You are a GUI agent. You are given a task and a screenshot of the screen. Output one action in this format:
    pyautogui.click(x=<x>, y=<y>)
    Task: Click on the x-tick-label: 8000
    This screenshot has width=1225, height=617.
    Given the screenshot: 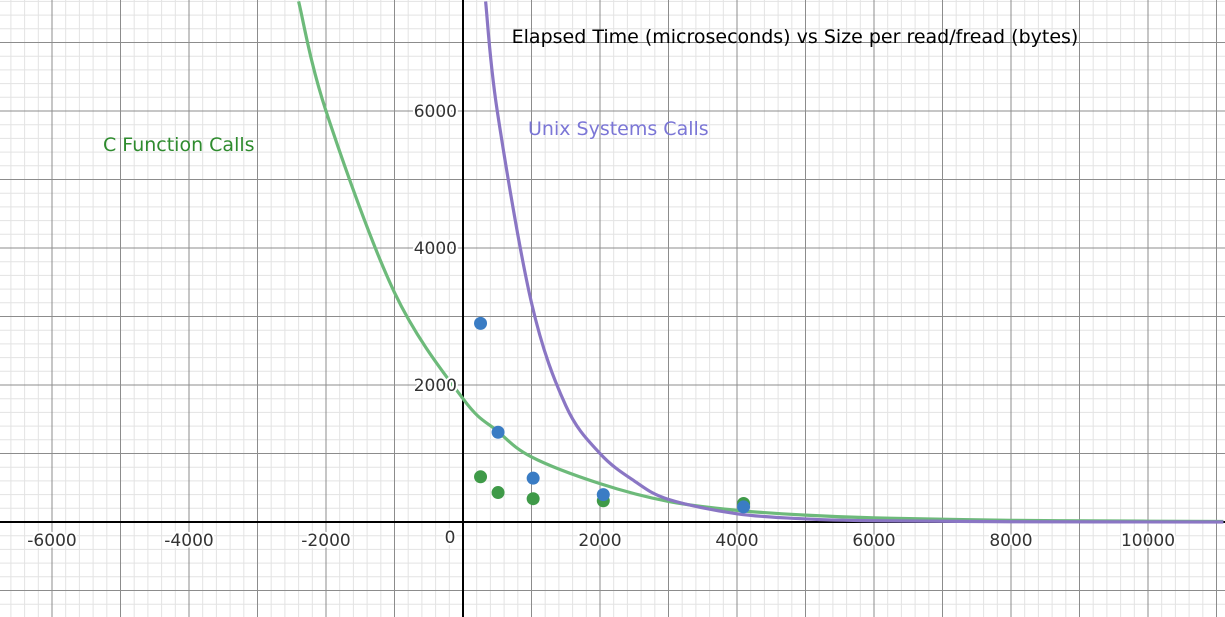 What is the action you would take?
    pyautogui.click(x=1010, y=541)
    